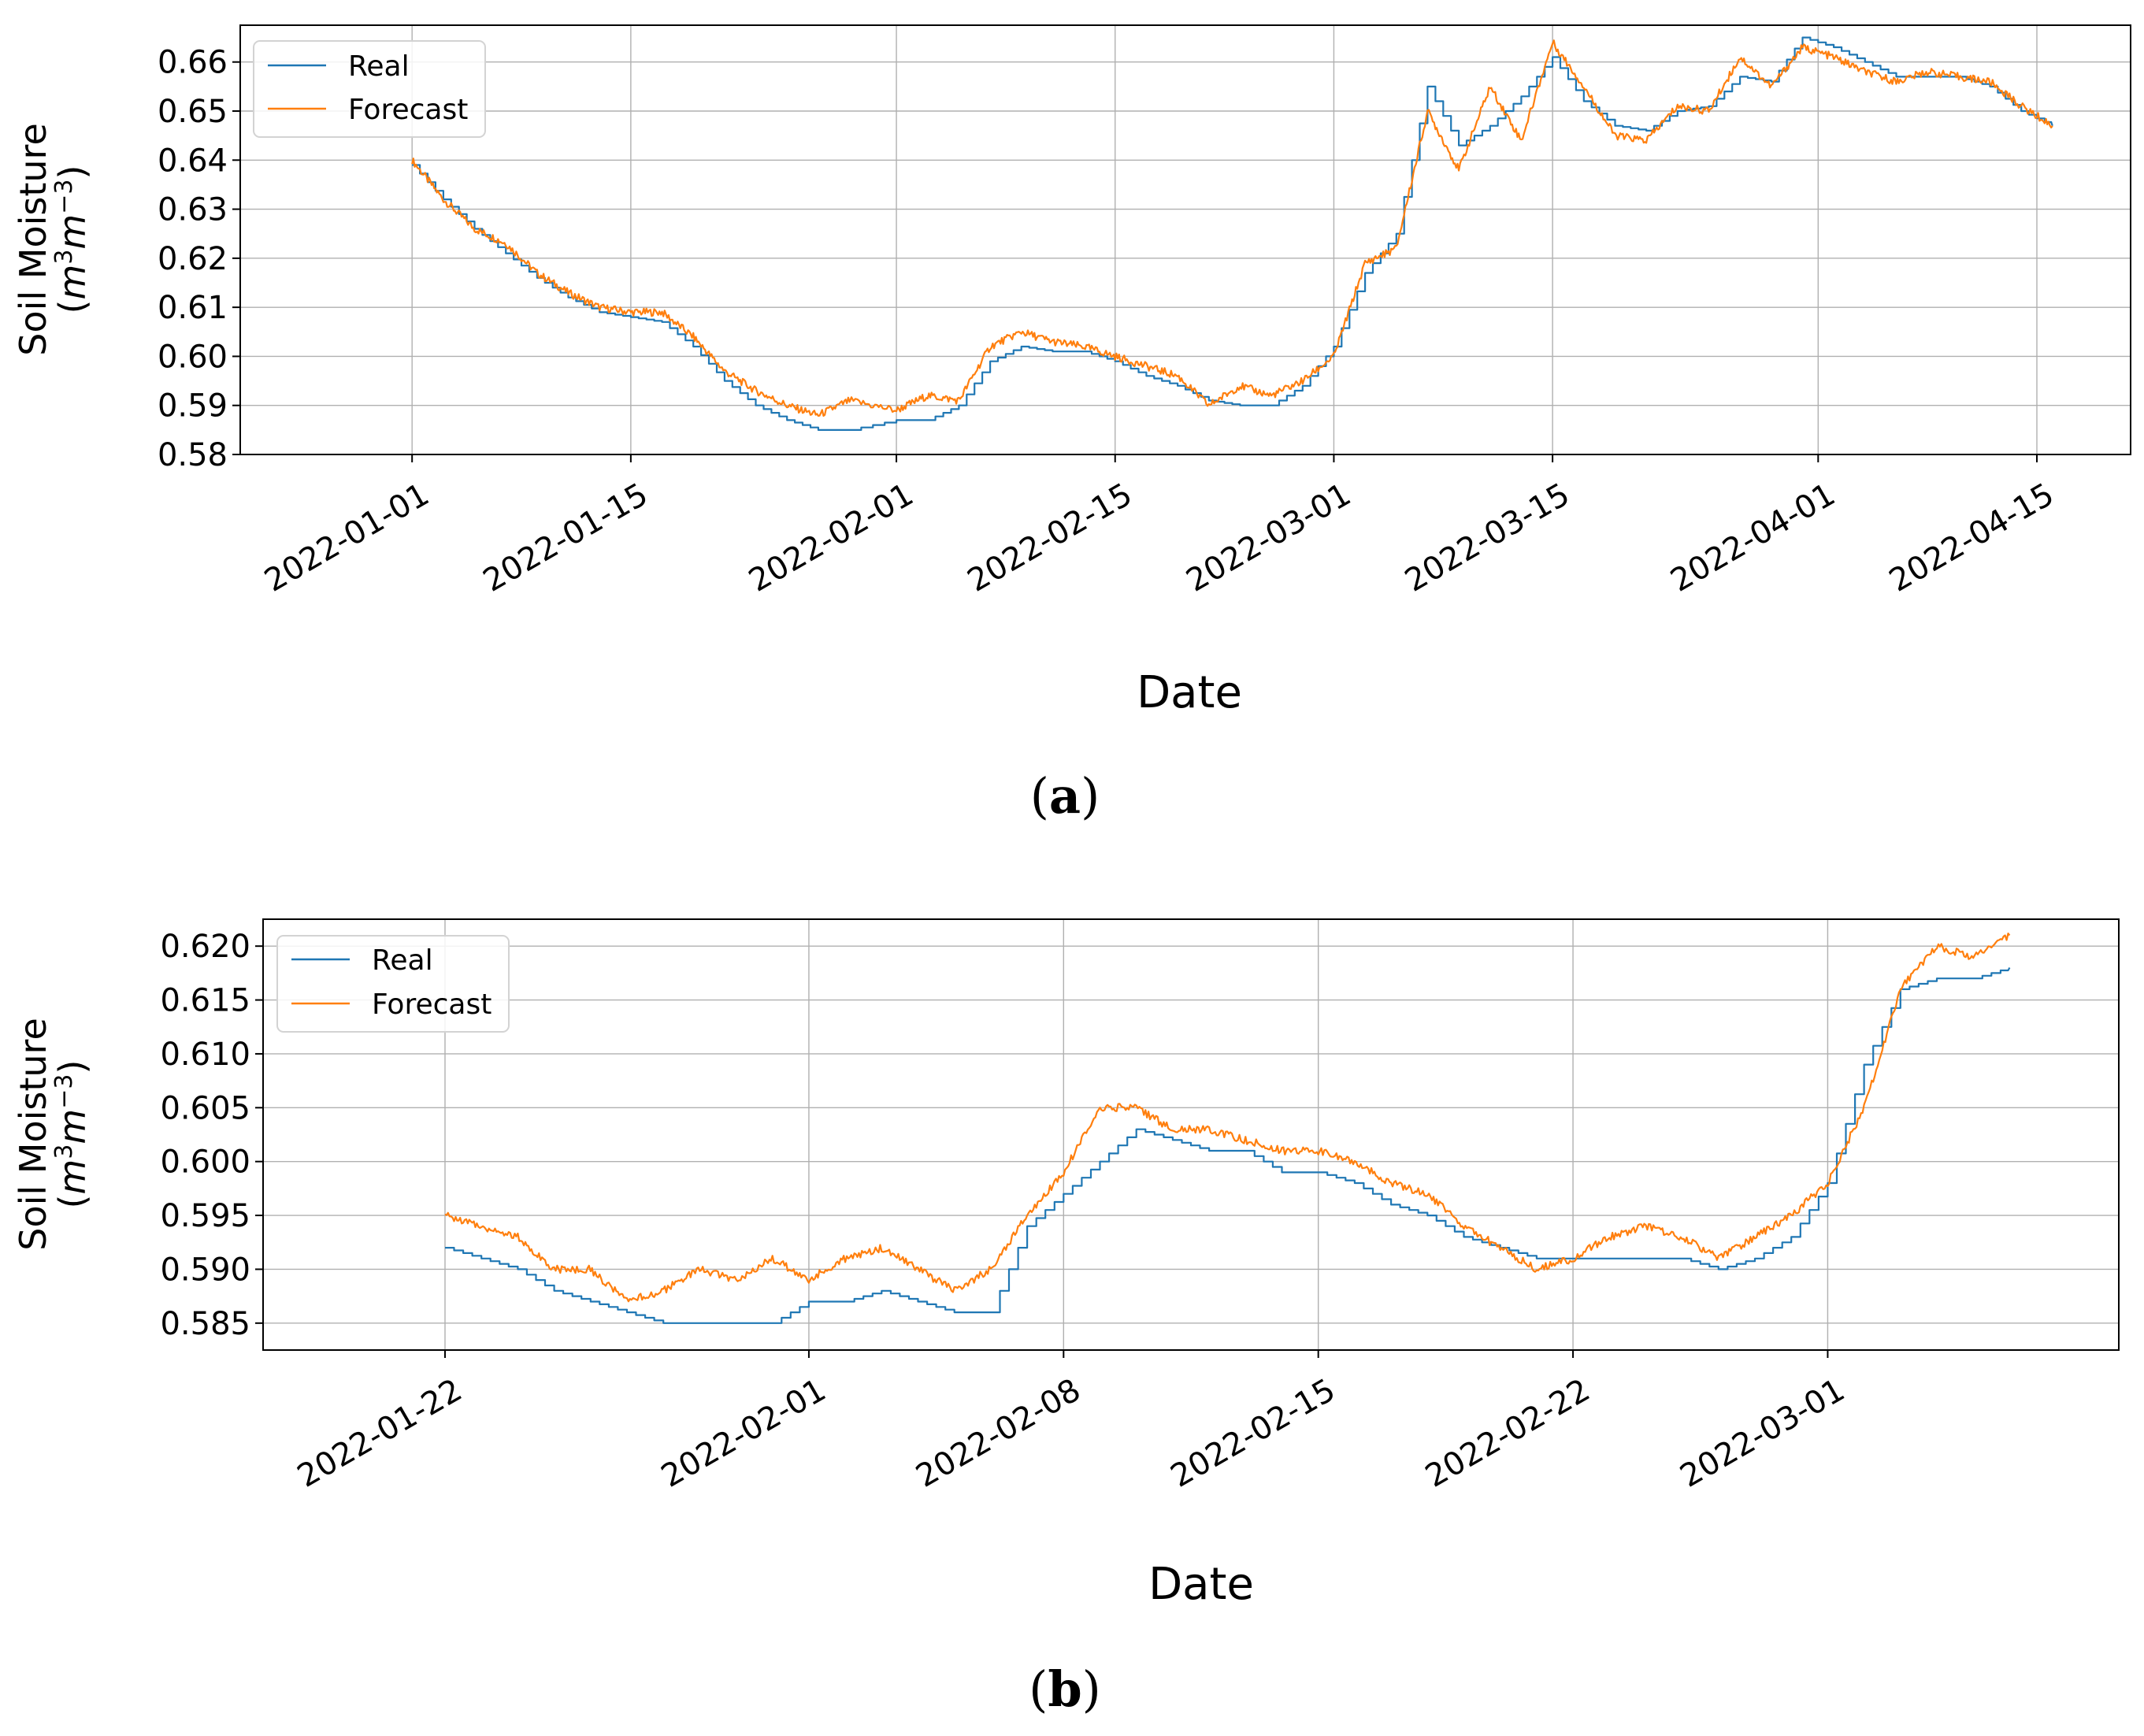  Describe the element at coordinates (1752, 538) in the screenshot. I see `x-tick-label: 2022-04-01` at that location.